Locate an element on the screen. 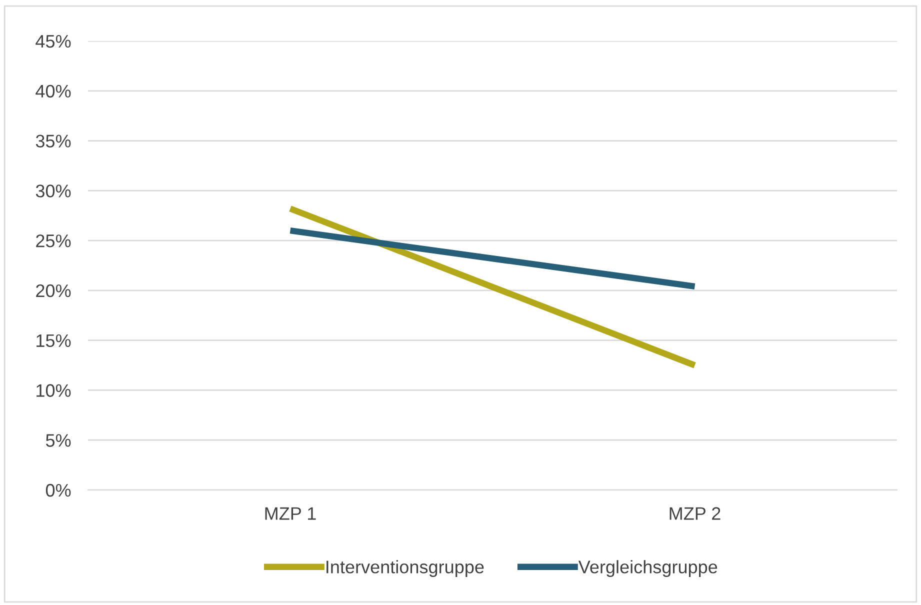  y-tick-label: 10% is located at coordinates (53, 390).